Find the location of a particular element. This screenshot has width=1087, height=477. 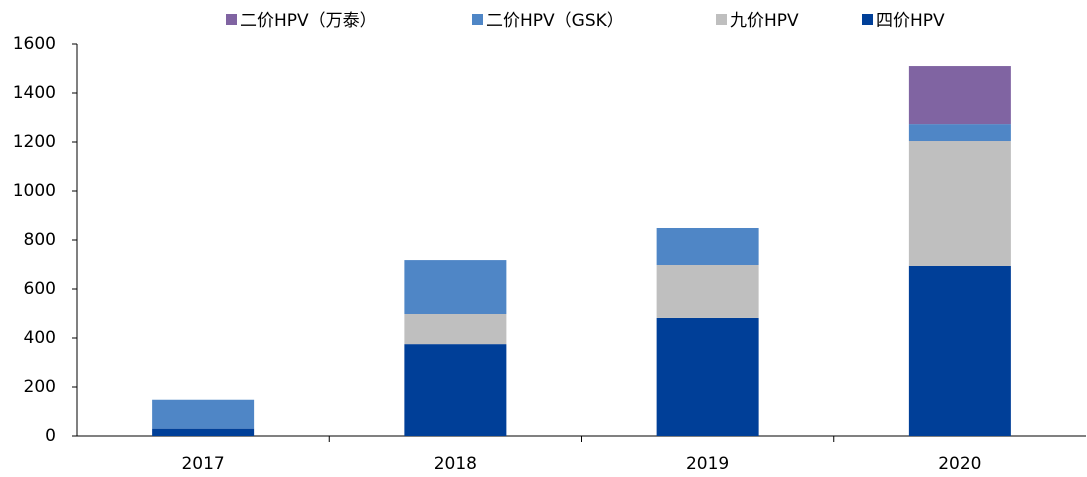

legend-label: 九价HPV is located at coordinates (764, 21).